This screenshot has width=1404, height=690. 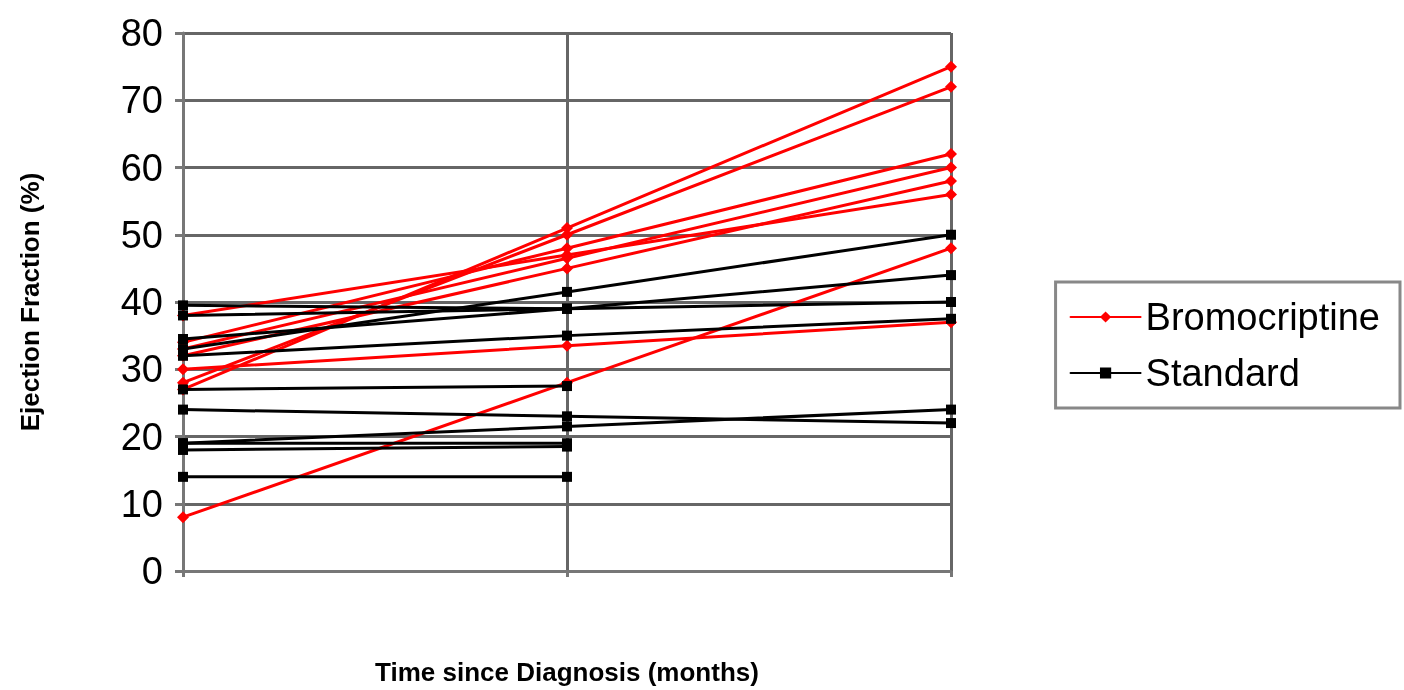 What do you see at coordinates (141, 503) in the screenshot?
I see `y-tick-label: 10` at bounding box center [141, 503].